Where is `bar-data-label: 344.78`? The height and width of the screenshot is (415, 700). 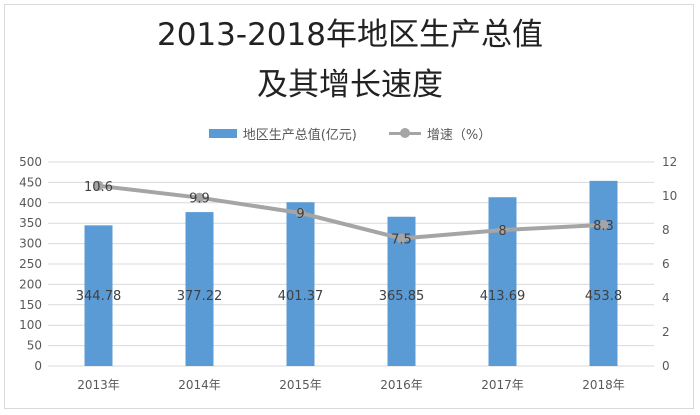 bar-data-label: 344.78 is located at coordinates (99, 296).